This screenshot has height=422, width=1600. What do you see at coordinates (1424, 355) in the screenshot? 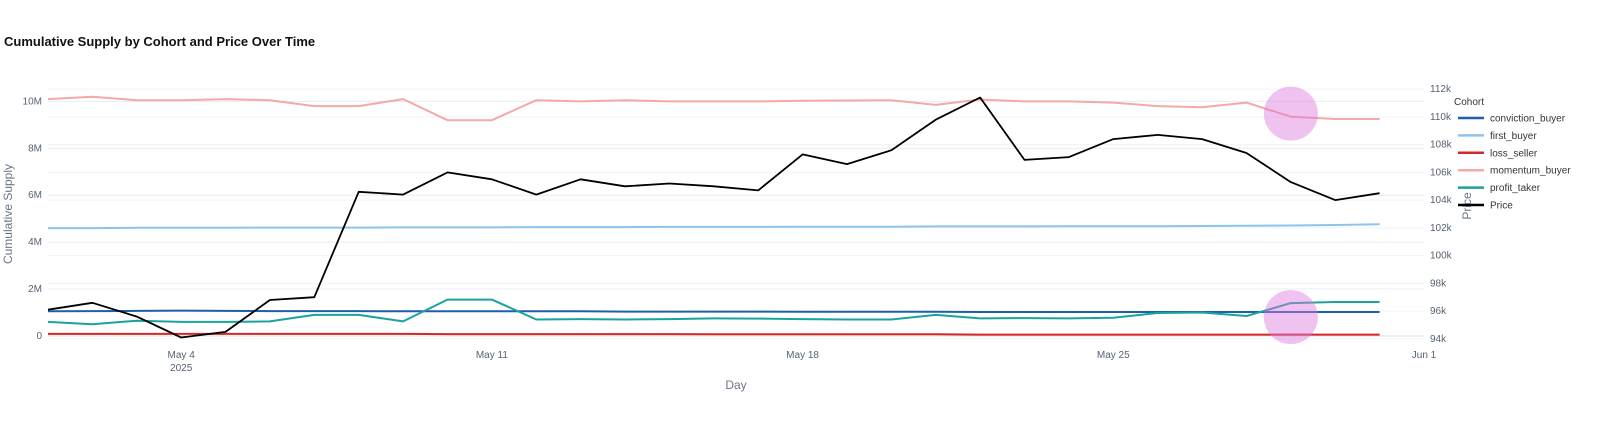
I see `x-tick-label: Jun 1` at bounding box center [1424, 355].